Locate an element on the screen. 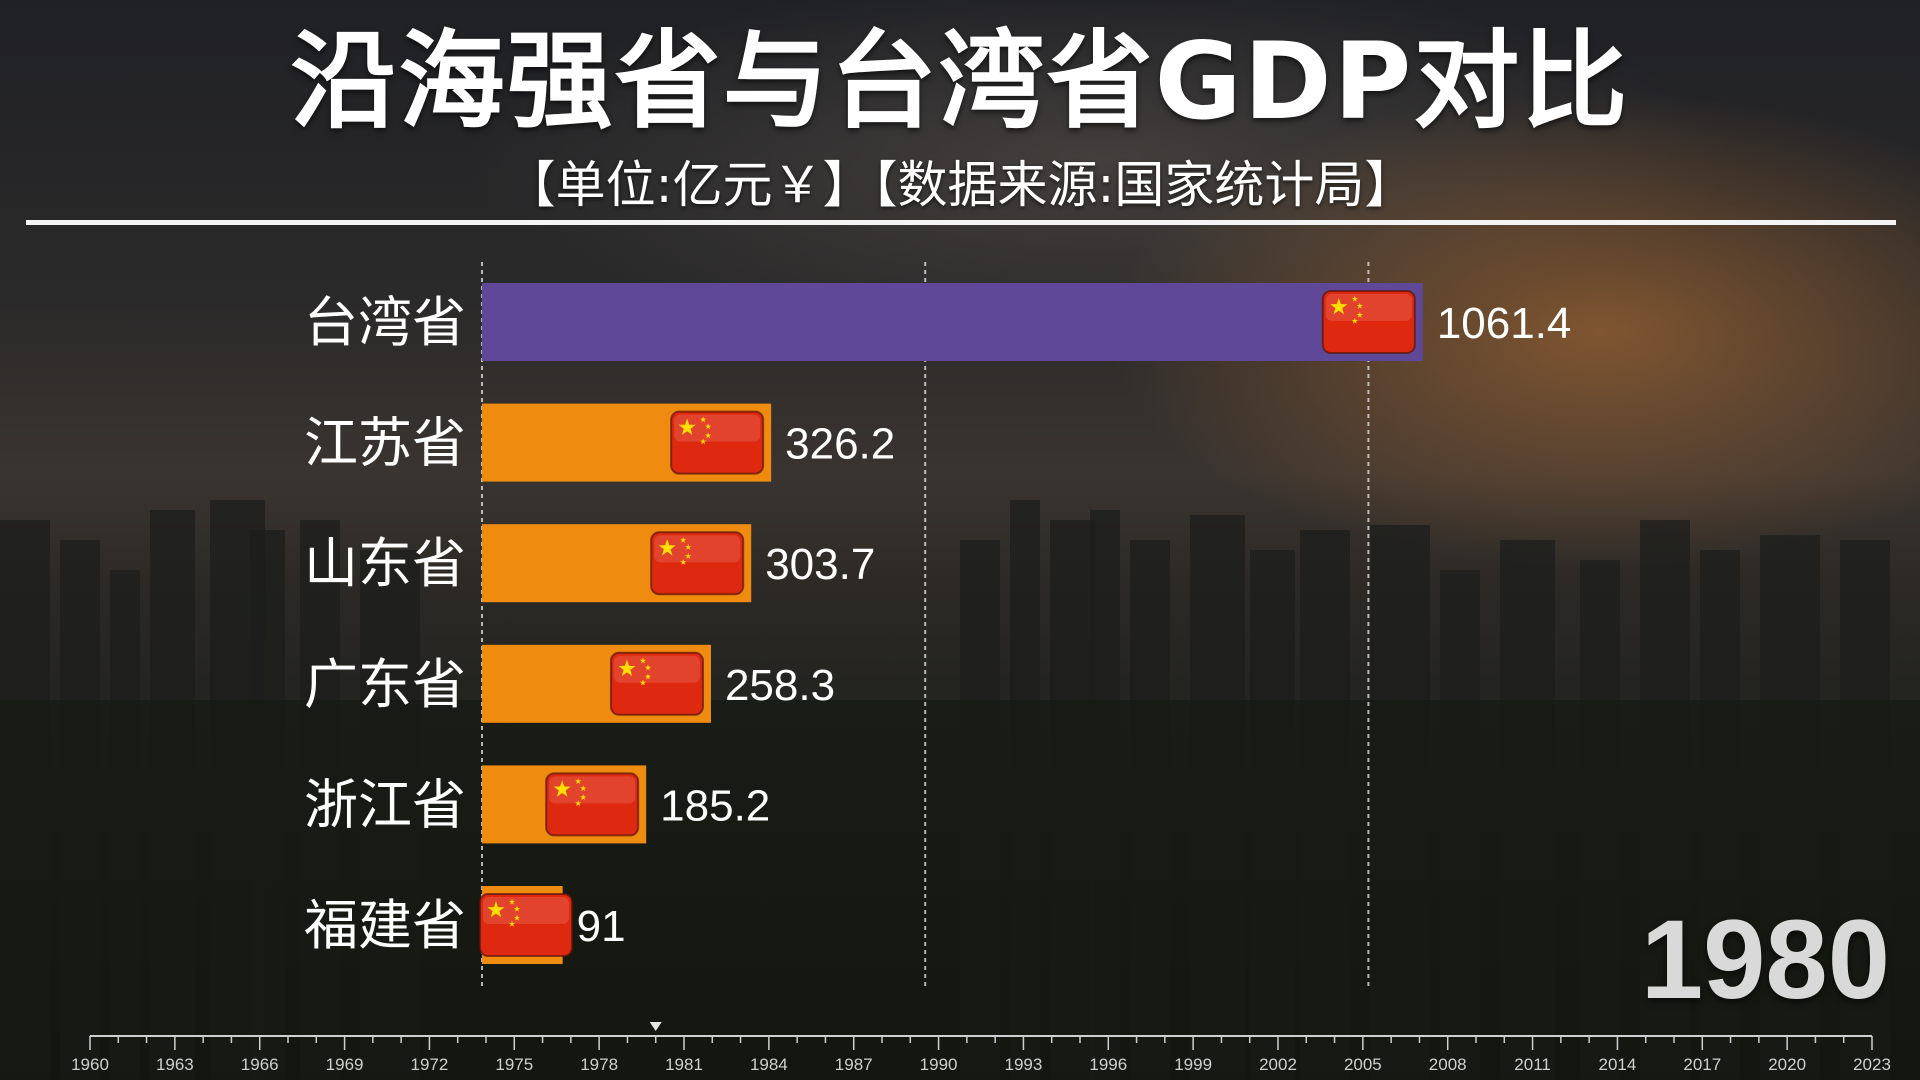 Image resolution: width=1920 pixels, height=1080 pixels. category-label-3: 广东省 is located at coordinates (385, 684).